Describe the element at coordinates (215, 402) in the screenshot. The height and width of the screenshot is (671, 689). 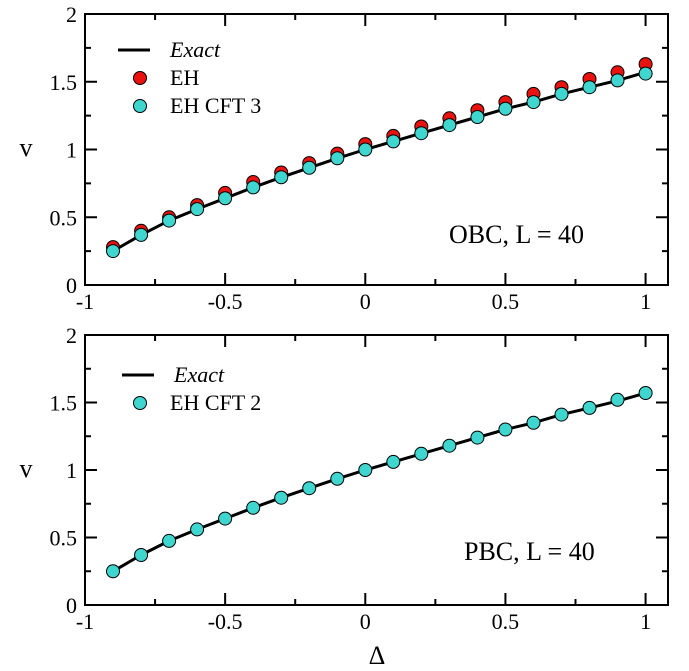
I see `bottom-legend-ehcft2-label: EH CFT 2` at that location.